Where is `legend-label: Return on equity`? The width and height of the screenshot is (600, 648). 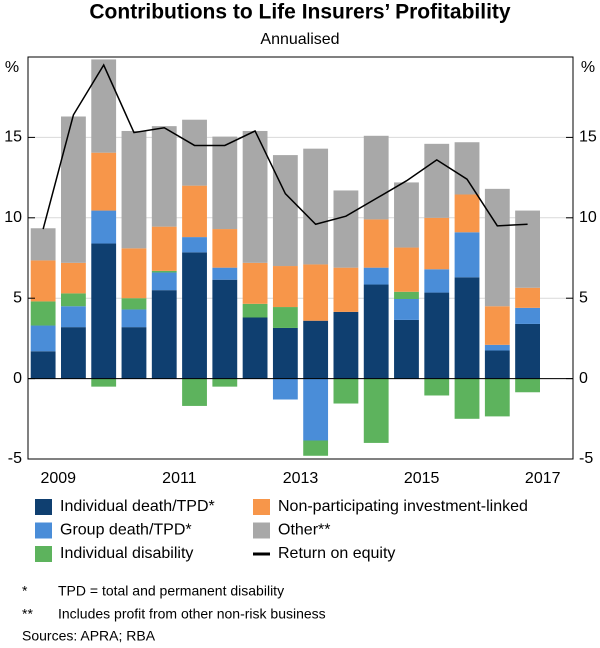 legend-label: Return on equity is located at coordinates (336, 553).